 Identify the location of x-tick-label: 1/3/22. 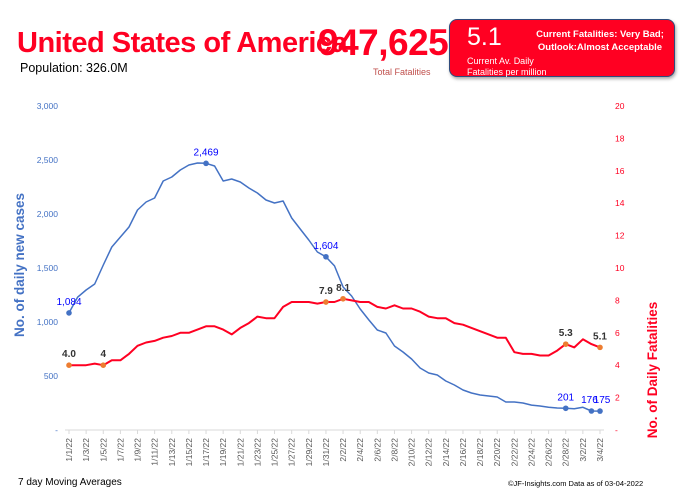
(86, 450).